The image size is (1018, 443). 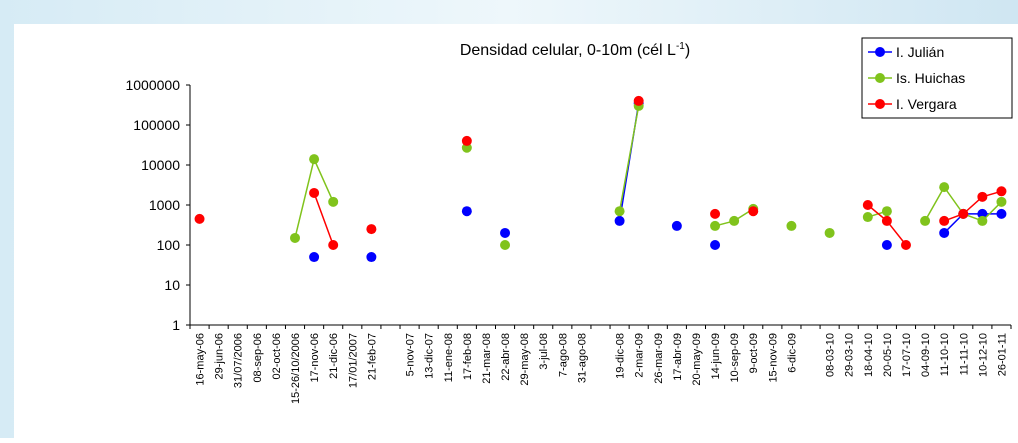 I want to click on x-tick-label: 6-dic-09, so click(x=792, y=353).